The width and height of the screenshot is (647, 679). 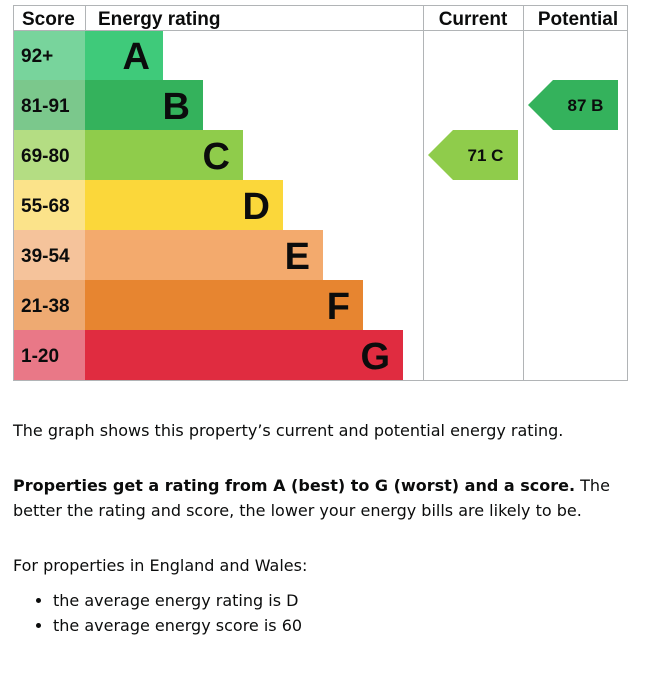 I want to click on energy-rating-header: Energy rating, so click(x=159, y=19).